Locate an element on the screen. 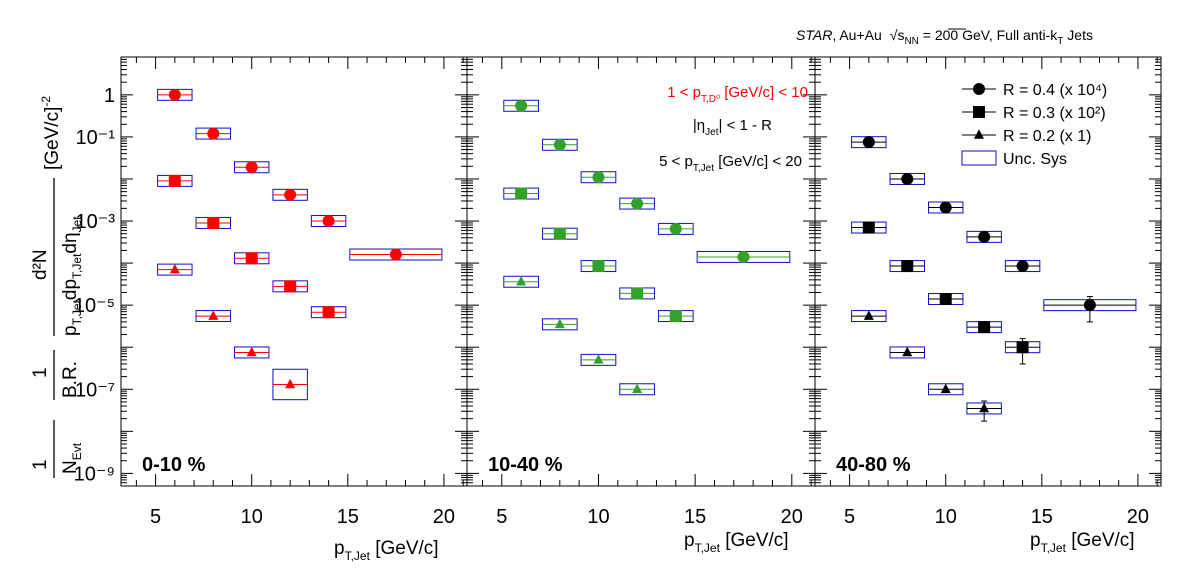  y-title-denom-sub3: Jet is located at coordinates (77, 224).